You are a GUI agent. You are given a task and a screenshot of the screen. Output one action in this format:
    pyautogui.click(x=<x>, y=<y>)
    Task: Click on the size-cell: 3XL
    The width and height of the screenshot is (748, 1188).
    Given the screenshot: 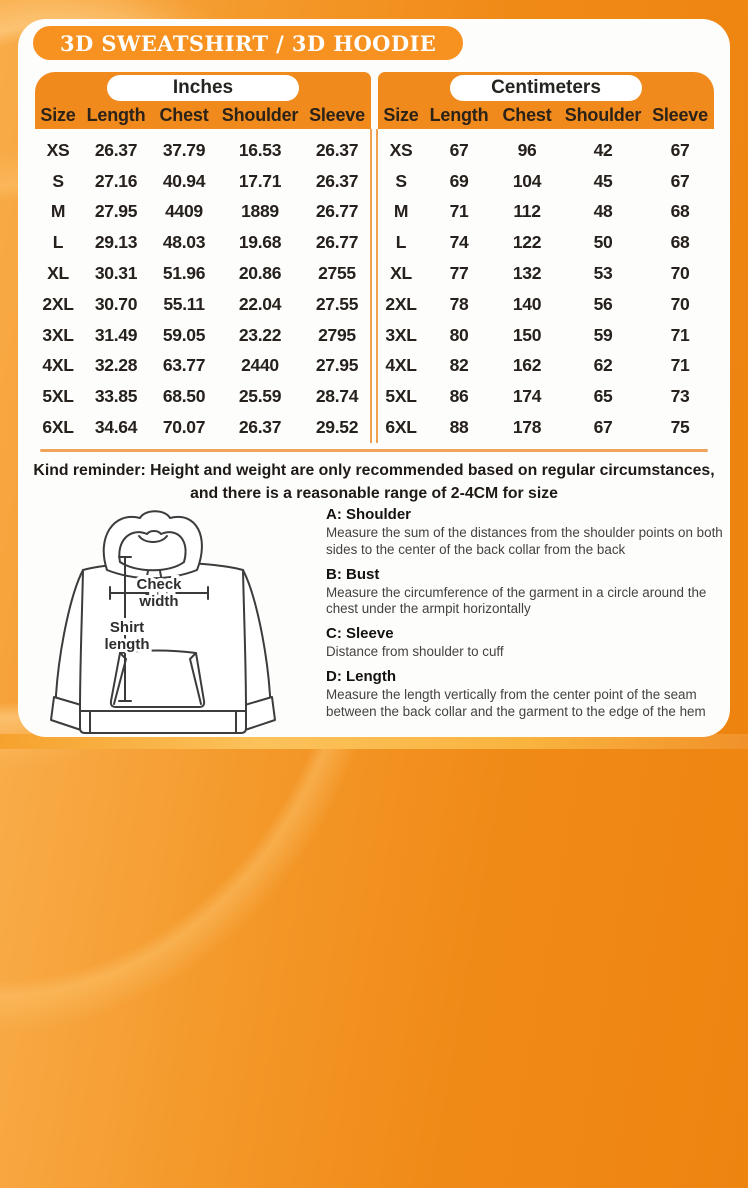 What is the action you would take?
    pyautogui.click(x=401, y=334)
    